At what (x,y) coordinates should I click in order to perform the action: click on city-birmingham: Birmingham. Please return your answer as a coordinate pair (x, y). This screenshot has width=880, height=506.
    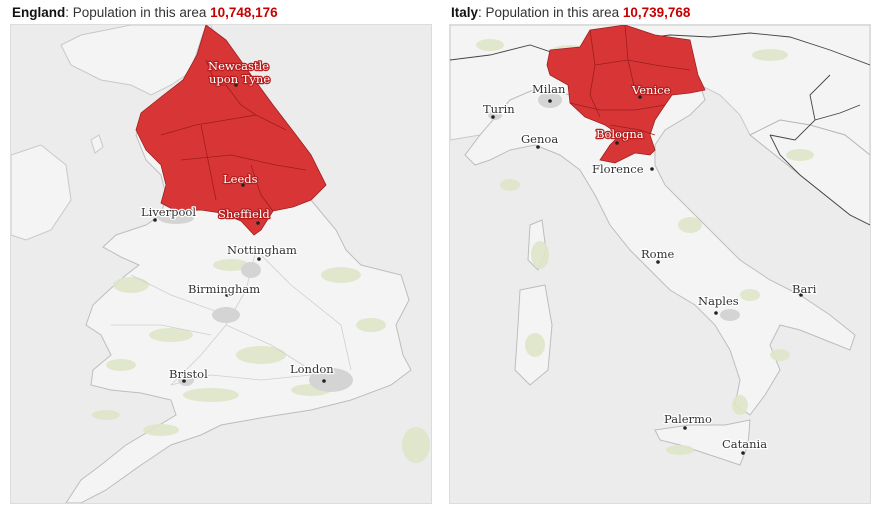
    Looking at the image, I should click on (224, 289).